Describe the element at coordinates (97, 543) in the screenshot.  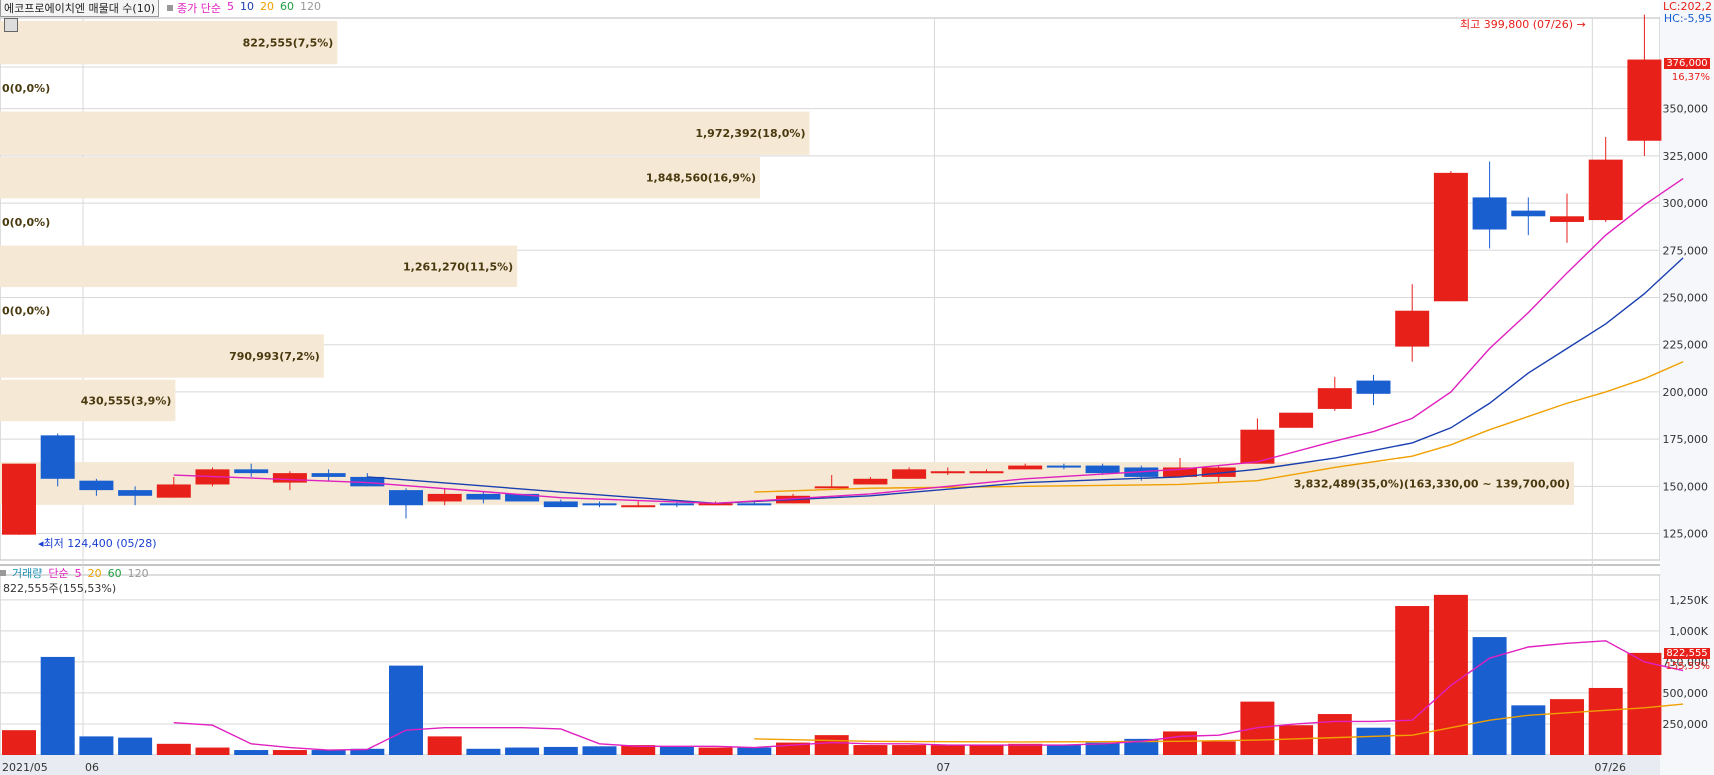
I see `low-annotation: ◂최저 124,400 (05/28)` at that location.